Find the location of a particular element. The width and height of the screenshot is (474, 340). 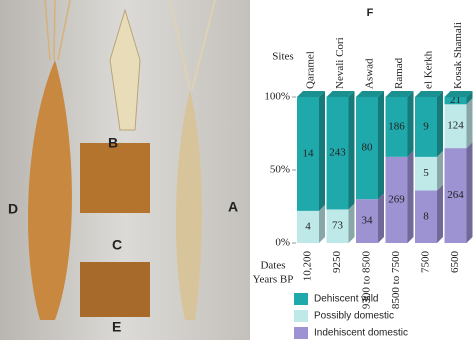

data-label: 21 is located at coordinates (455, 100).